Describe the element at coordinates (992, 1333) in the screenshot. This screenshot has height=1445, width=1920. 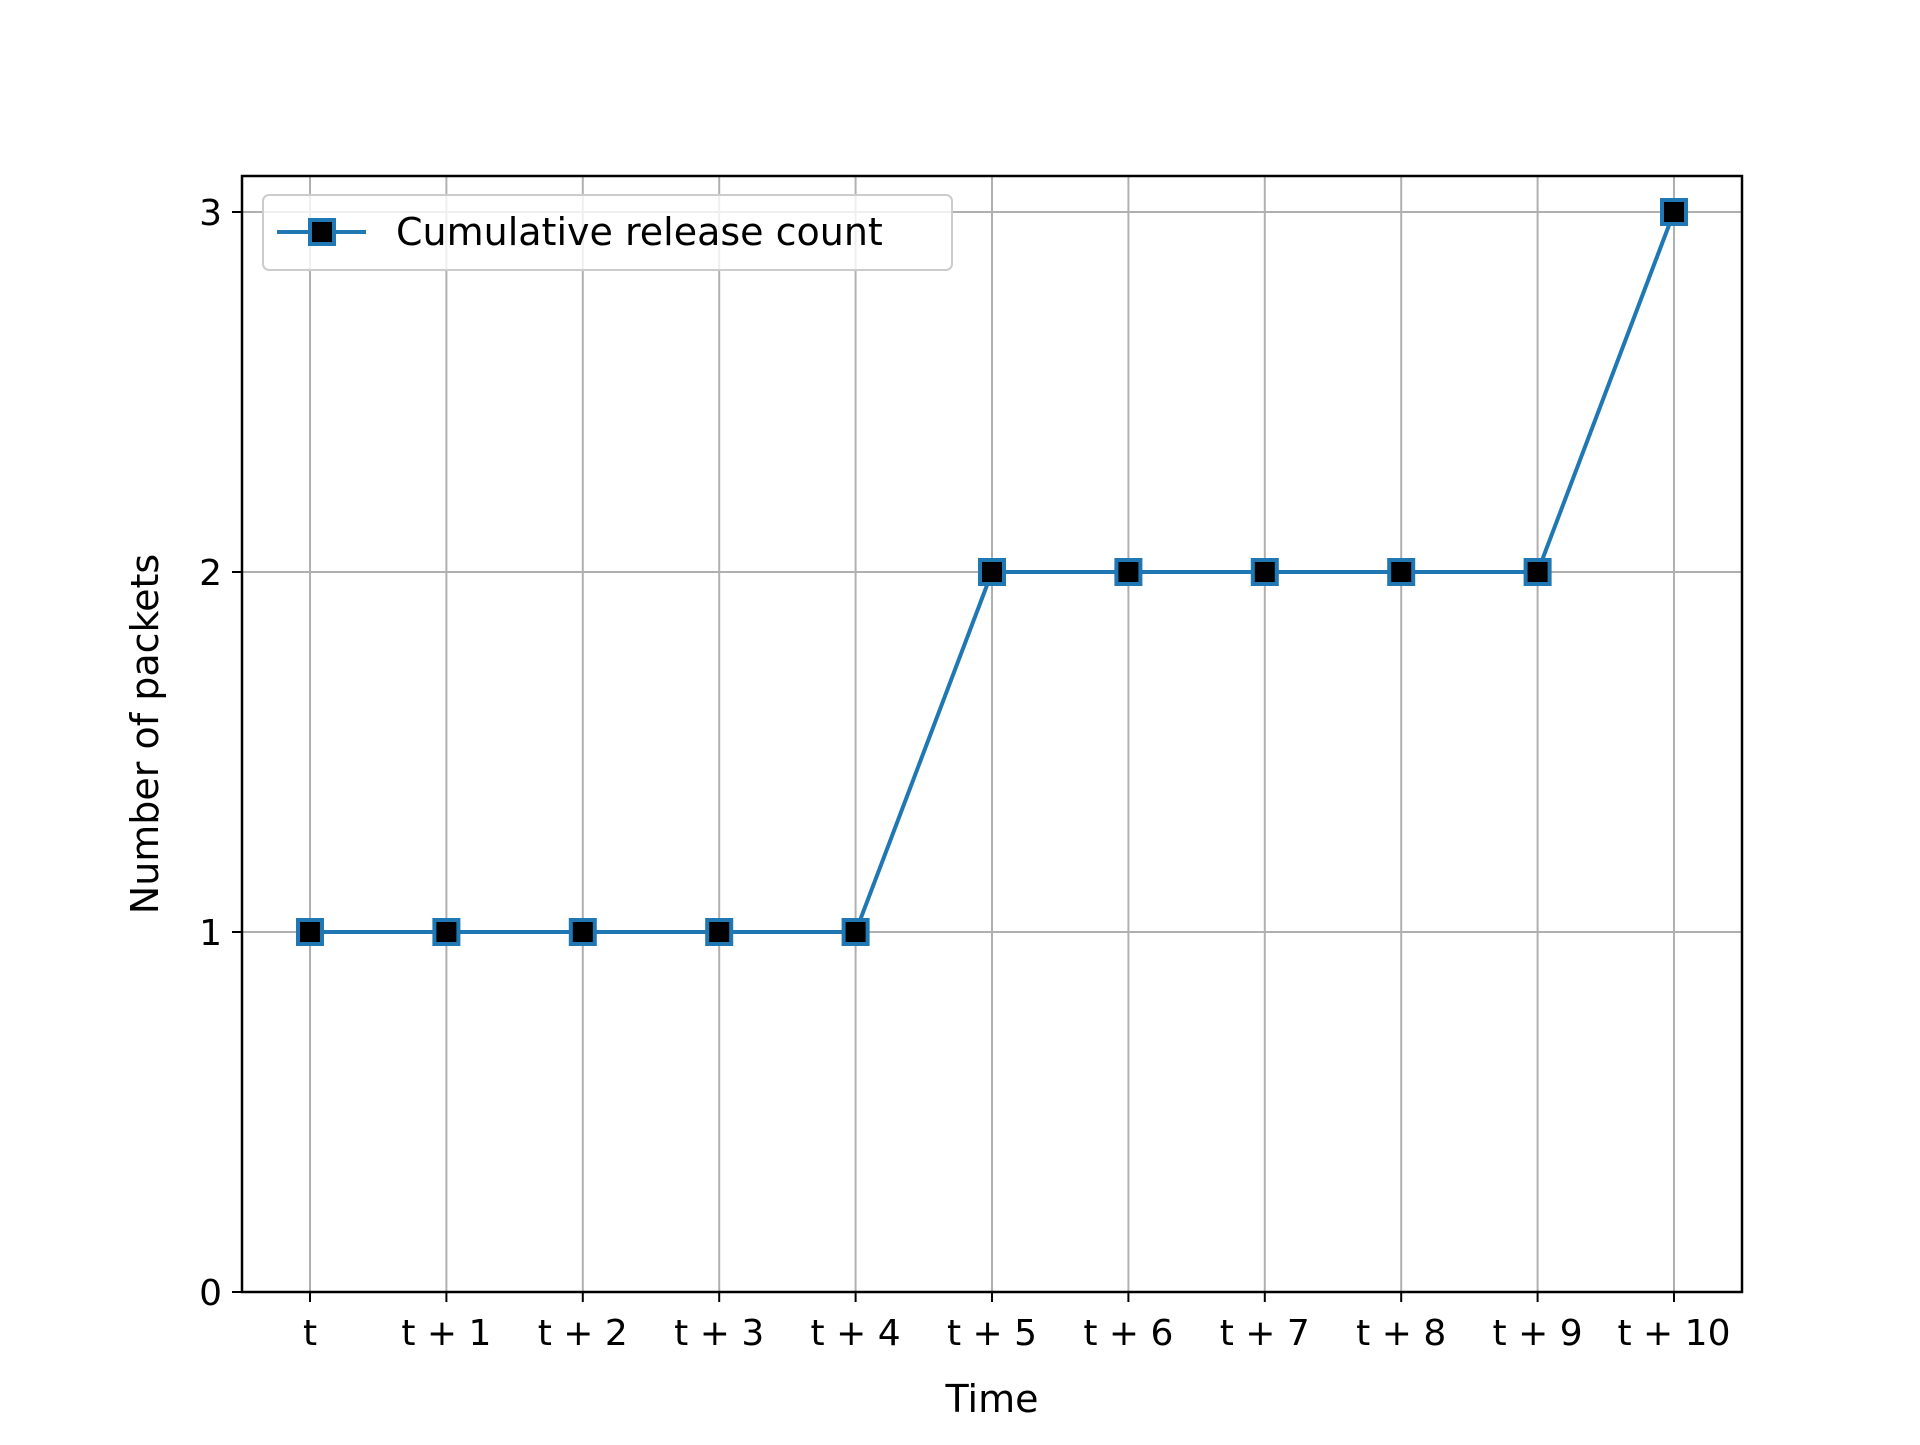
I see `x-tick-label: t + 5` at that location.